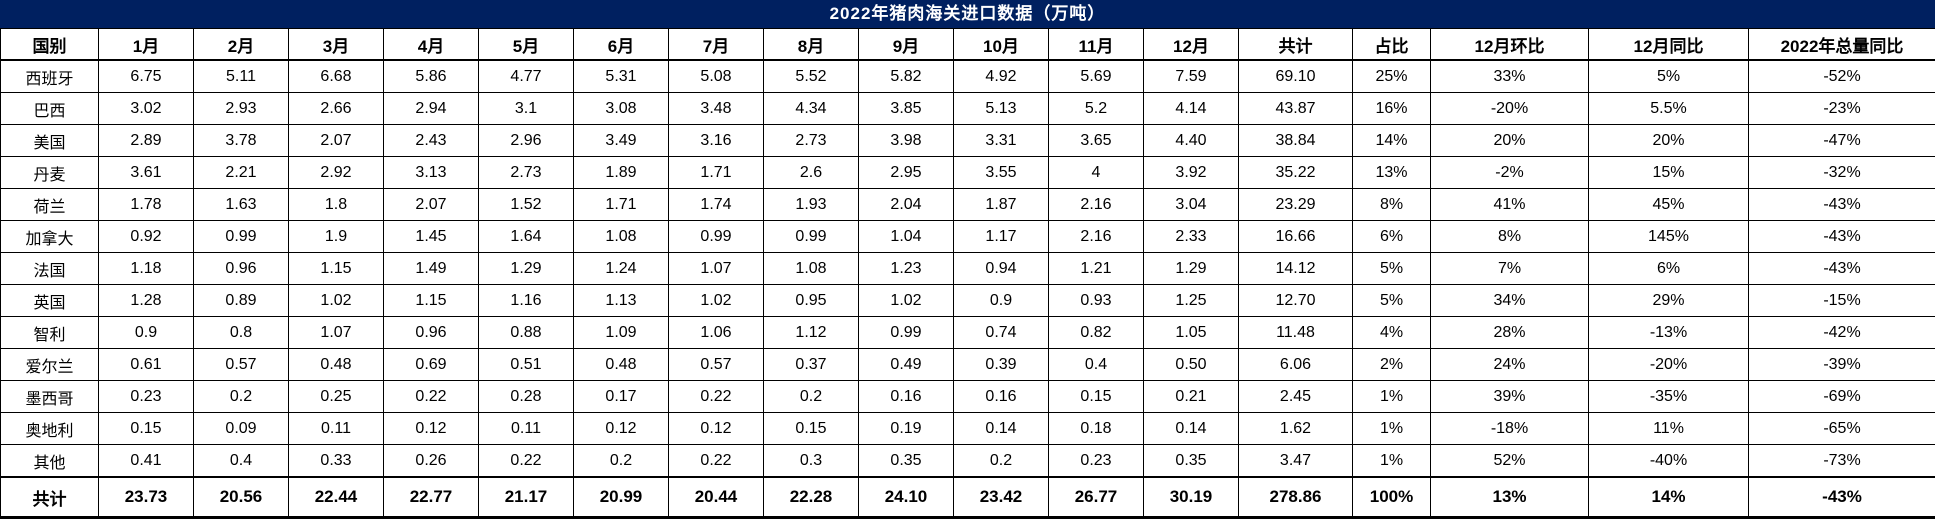 This screenshot has width=1935, height=519. What do you see at coordinates (336, 140) in the screenshot?
I see `value-cell: 2.07` at bounding box center [336, 140].